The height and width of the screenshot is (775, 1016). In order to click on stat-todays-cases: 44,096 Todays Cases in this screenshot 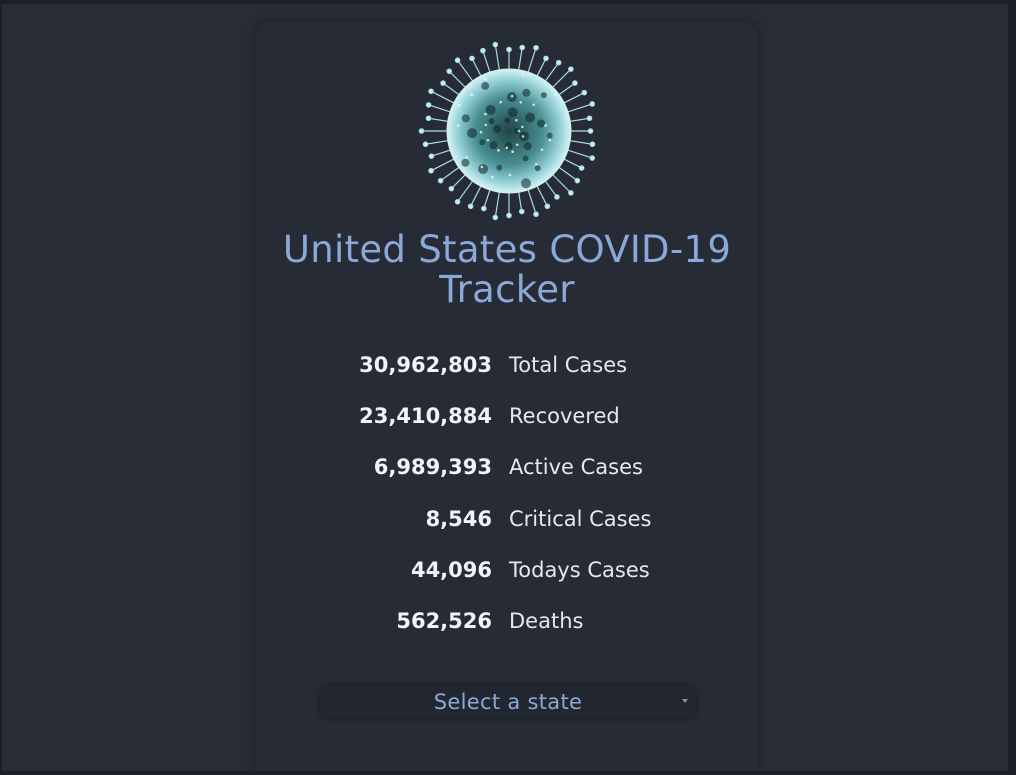, I will do `click(507, 582)`.